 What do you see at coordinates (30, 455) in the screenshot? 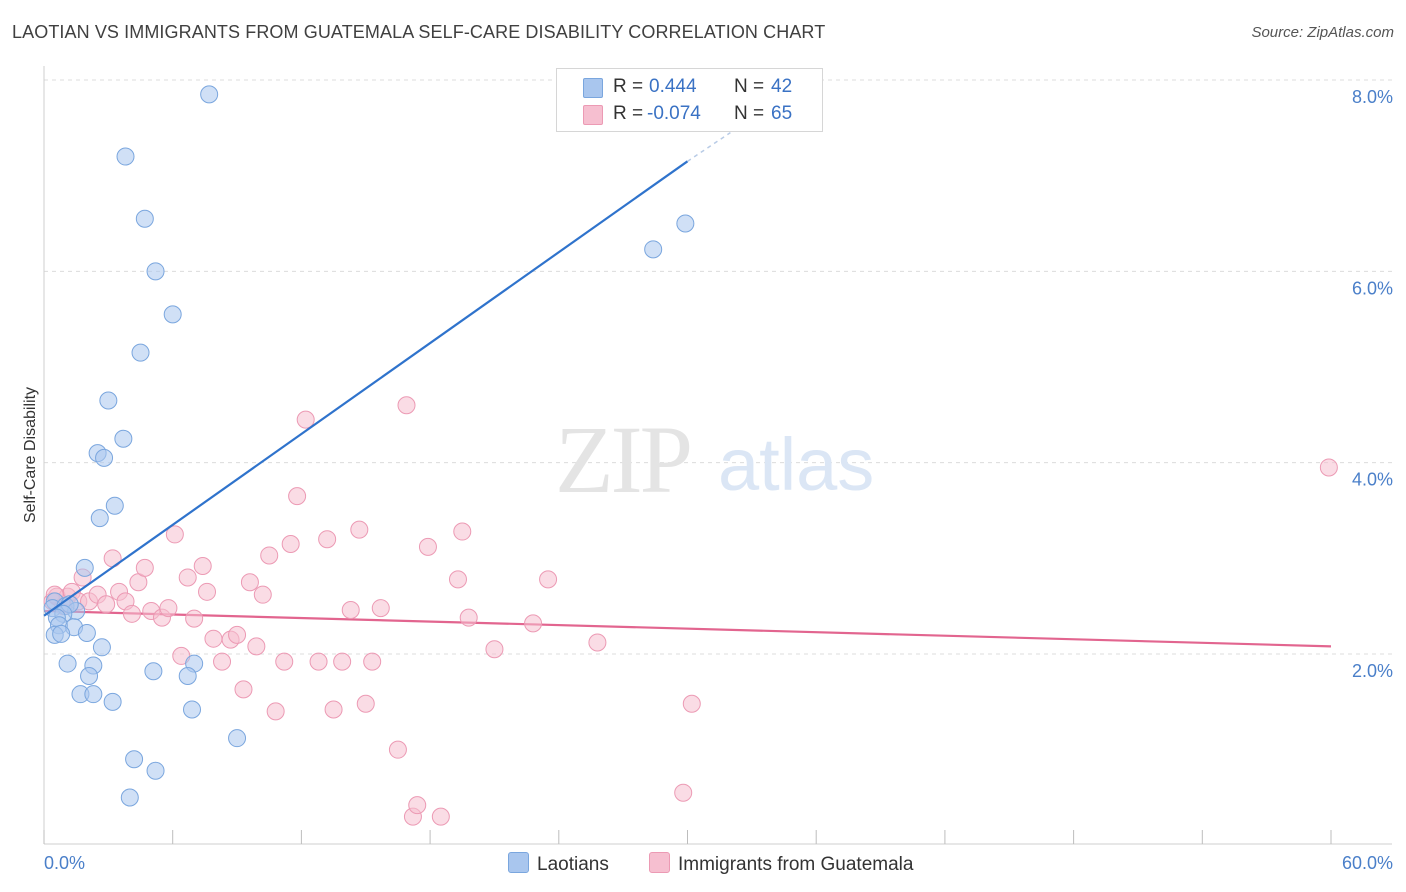
I see `y-axis-label: Self-Care Disability` at bounding box center [30, 455].